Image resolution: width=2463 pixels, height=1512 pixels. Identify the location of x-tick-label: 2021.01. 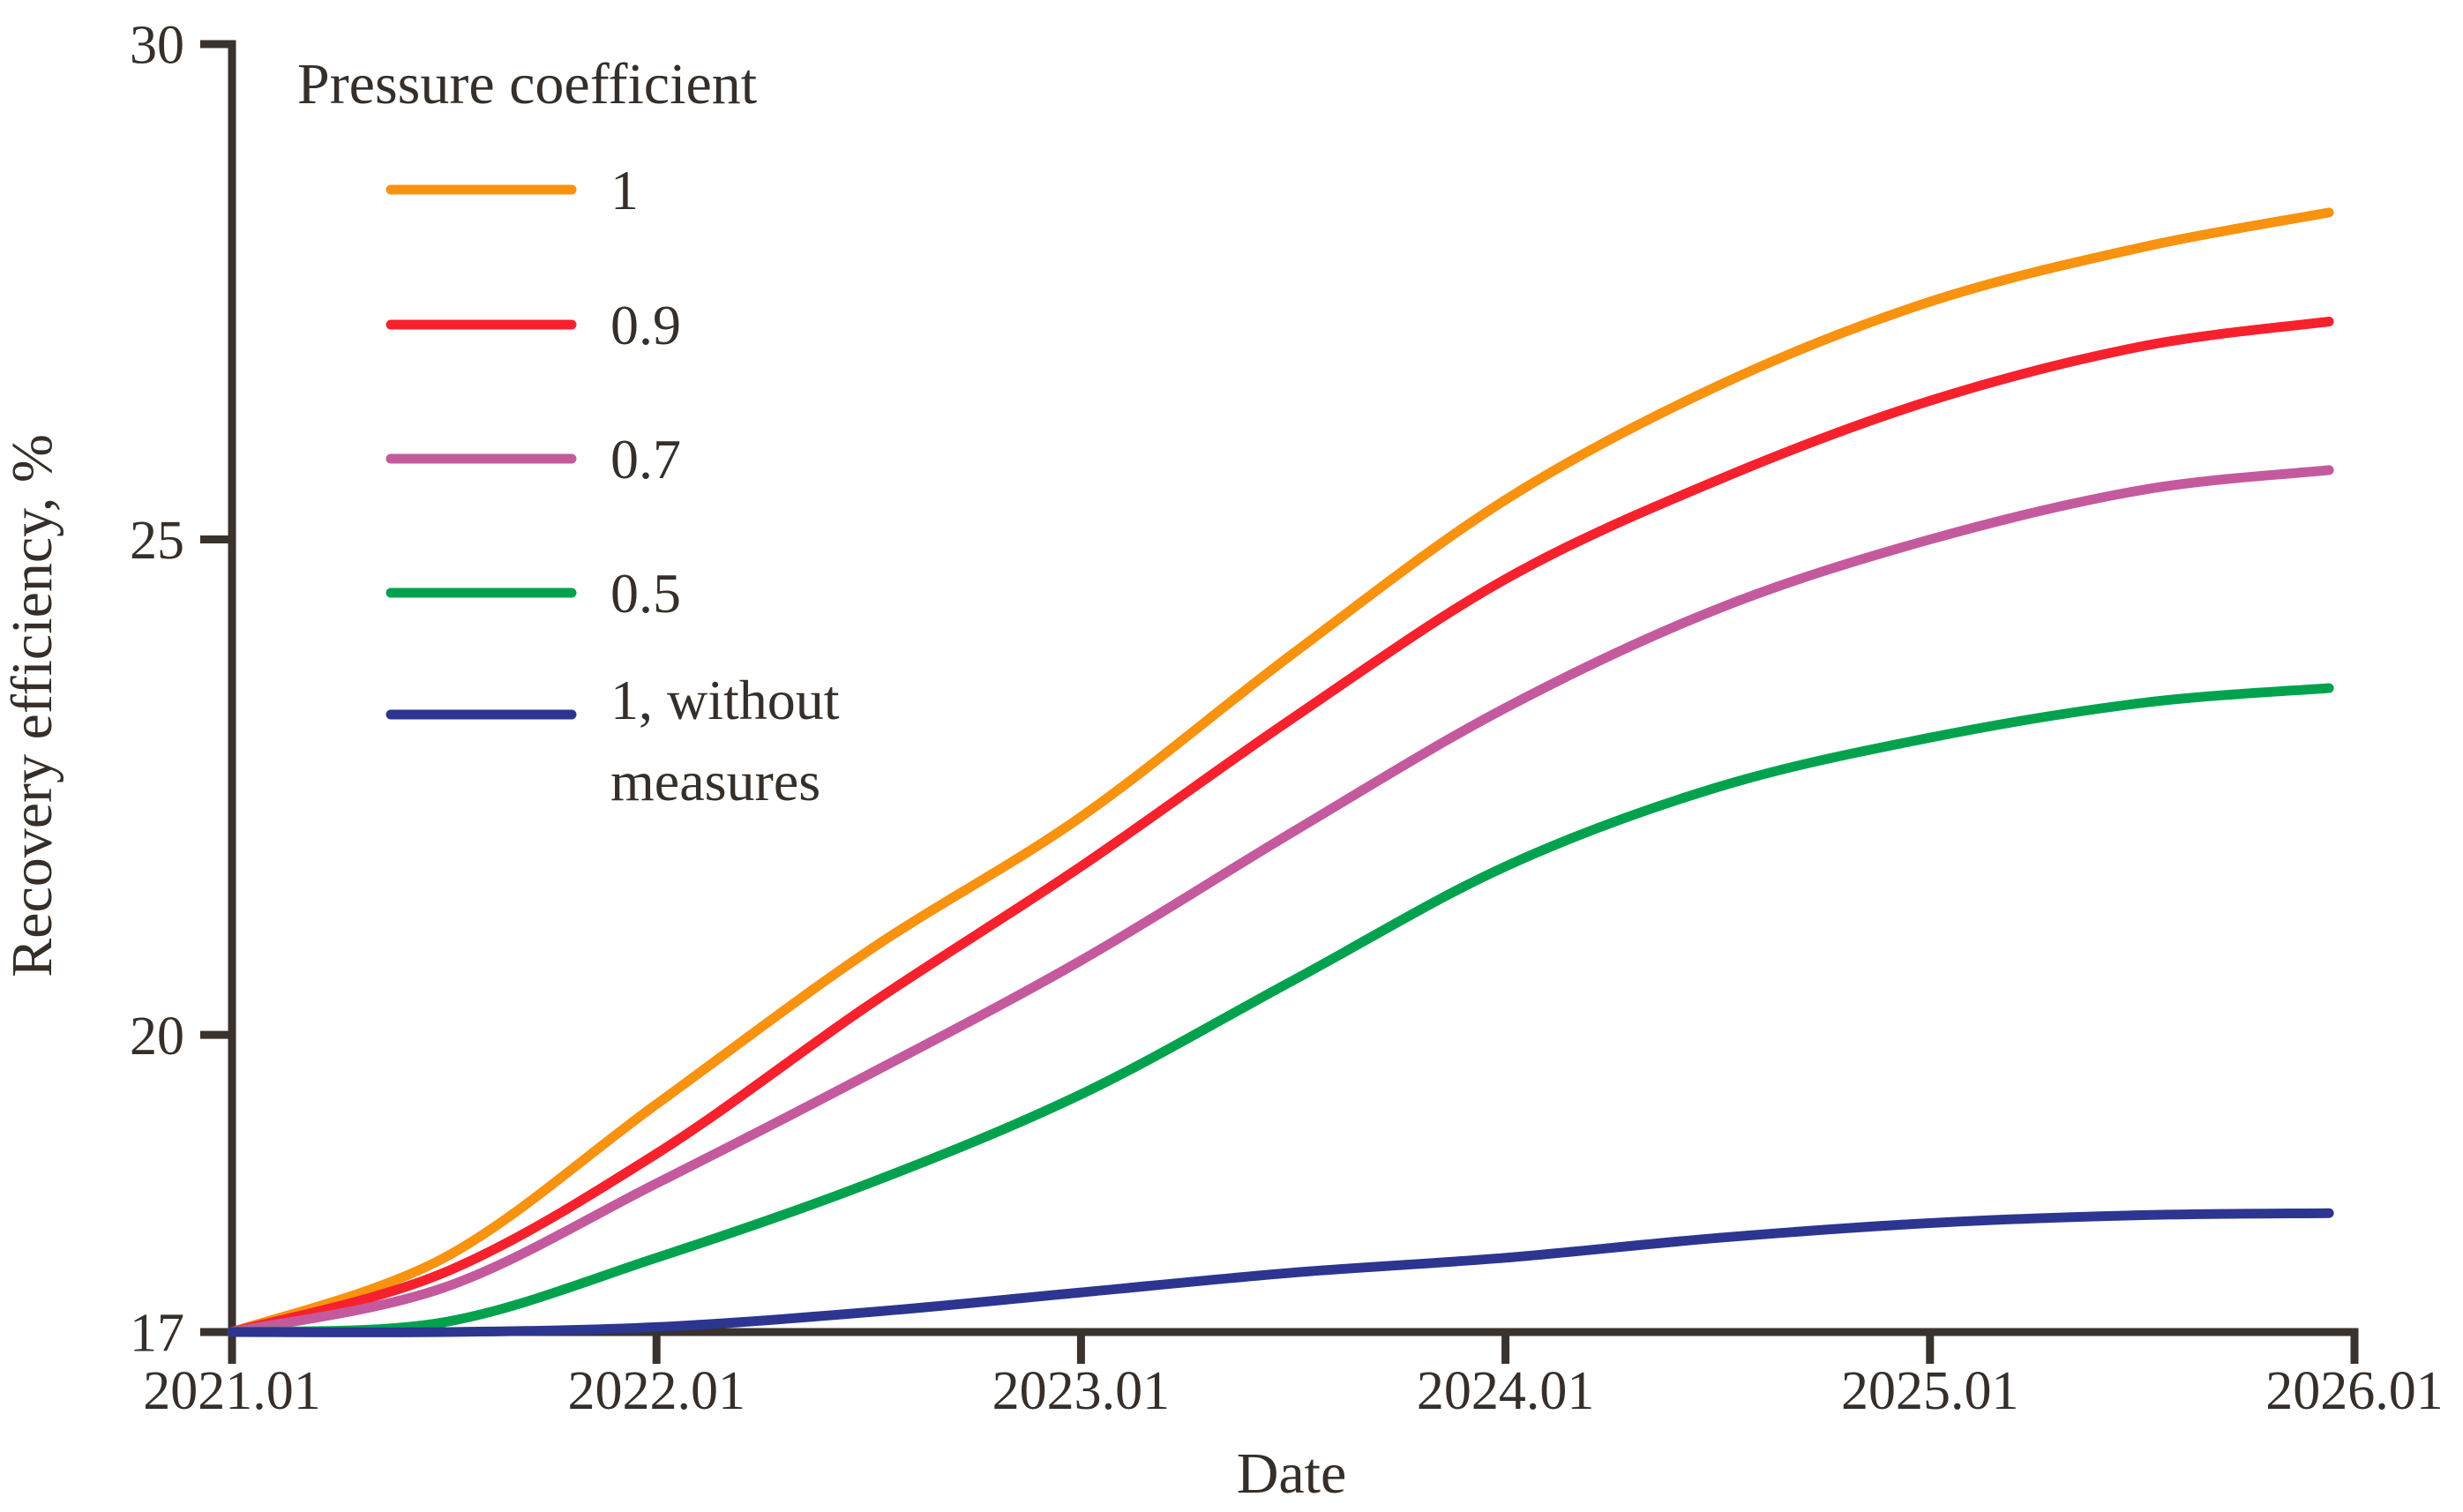
(232, 1391).